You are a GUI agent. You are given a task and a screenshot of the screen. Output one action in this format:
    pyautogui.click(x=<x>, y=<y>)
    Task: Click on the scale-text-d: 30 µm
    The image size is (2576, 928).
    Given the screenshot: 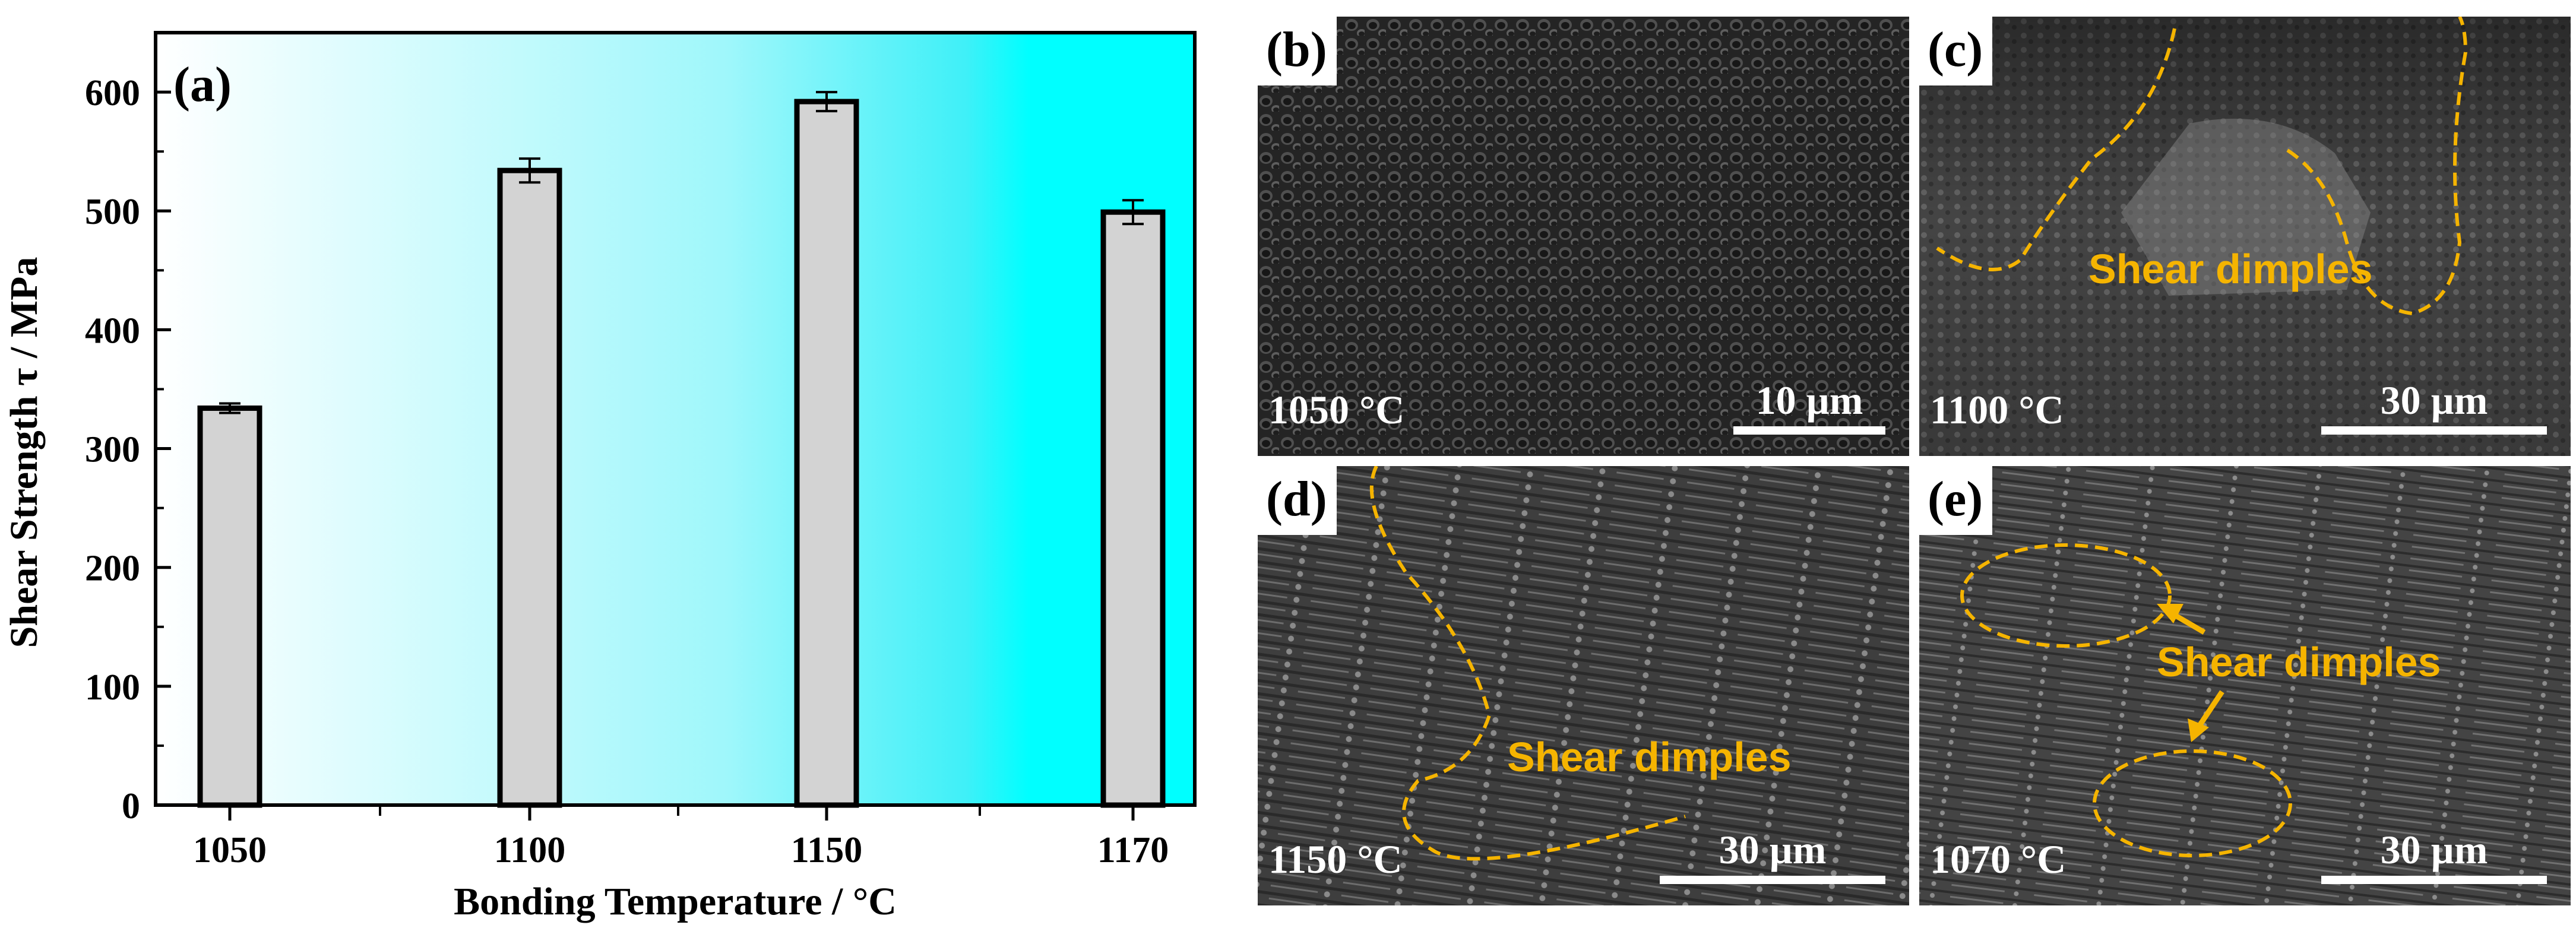 What is the action you would take?
    pyautogui.click(x=1773, y=850)
    